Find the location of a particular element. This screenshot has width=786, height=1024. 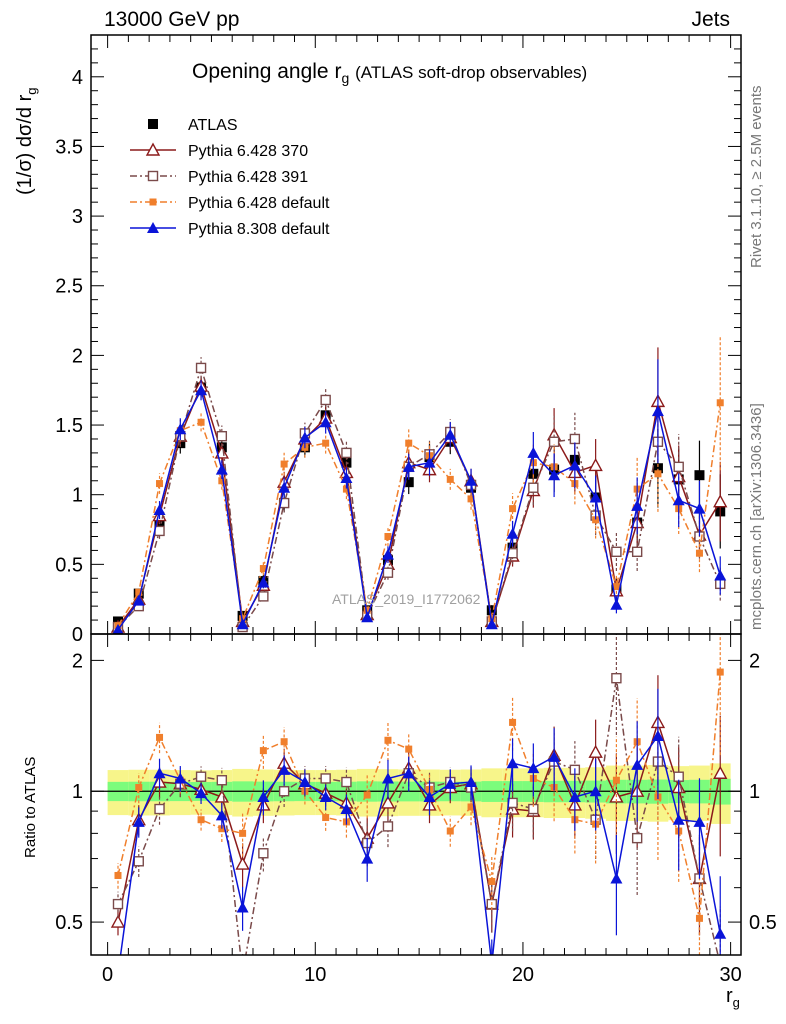

x-tick-label: 0 is located at coordinates (107, 975).